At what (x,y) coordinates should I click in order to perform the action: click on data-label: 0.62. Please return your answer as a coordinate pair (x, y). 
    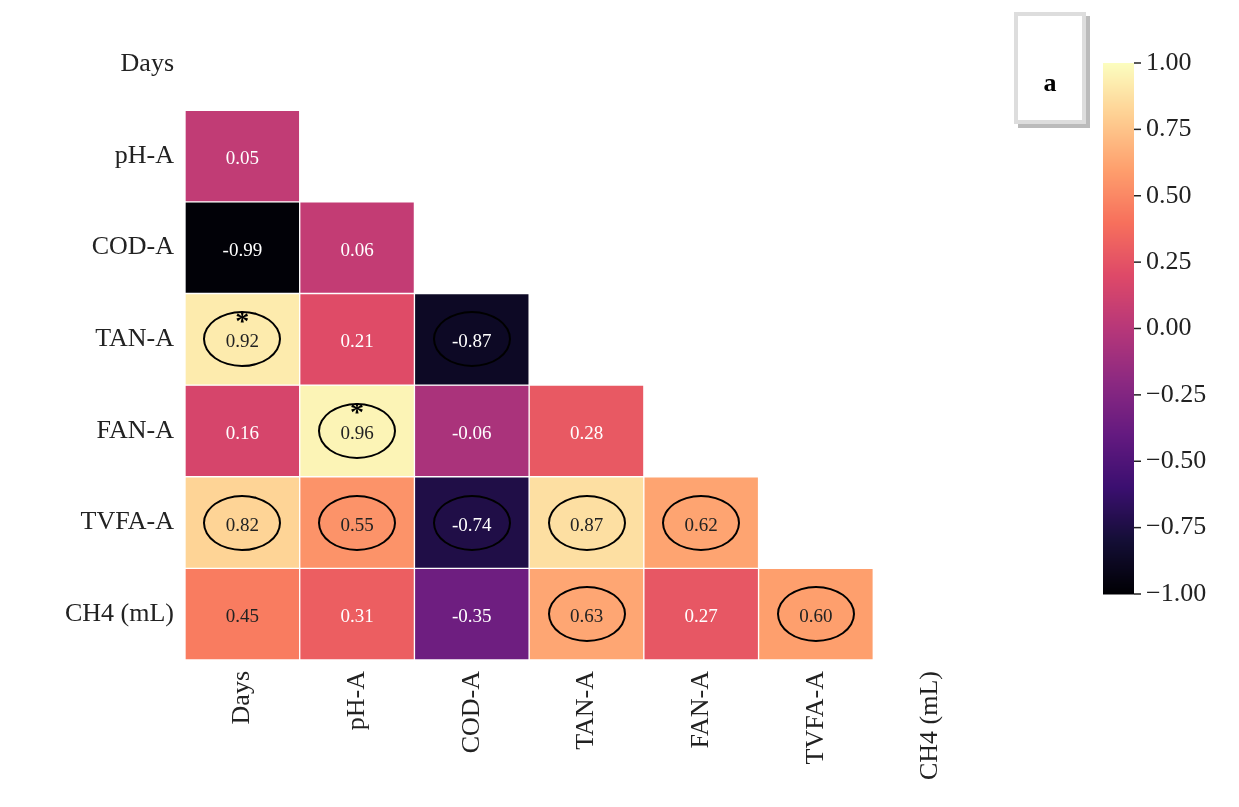
    Looking at the image, I should click on (701, 524).